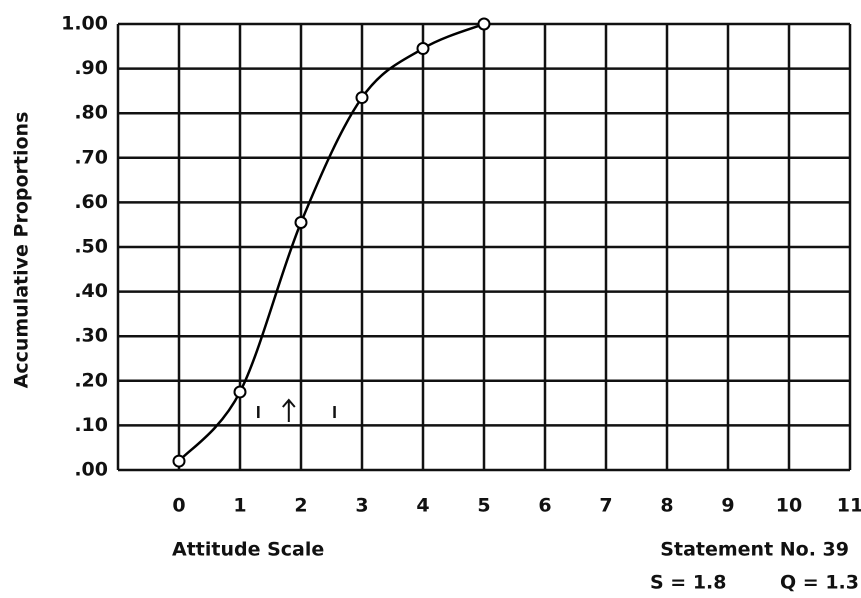  What do you see at coordinates (91, 425) in the screenshot?
I see `y-tick-label: .10` at bounding box center [91, 425].